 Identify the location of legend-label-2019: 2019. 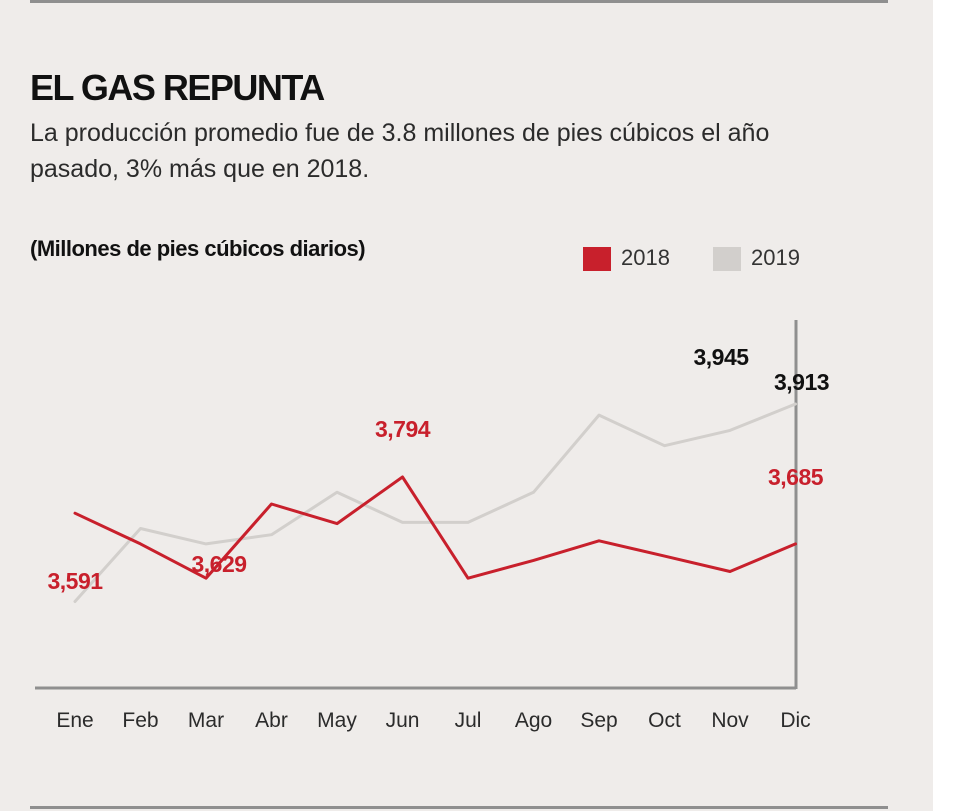
(775, 257).